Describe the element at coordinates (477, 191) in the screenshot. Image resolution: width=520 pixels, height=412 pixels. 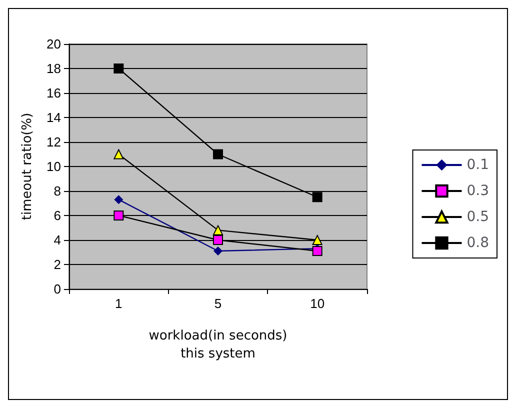
I see `legend-label: 0.3` at that location.